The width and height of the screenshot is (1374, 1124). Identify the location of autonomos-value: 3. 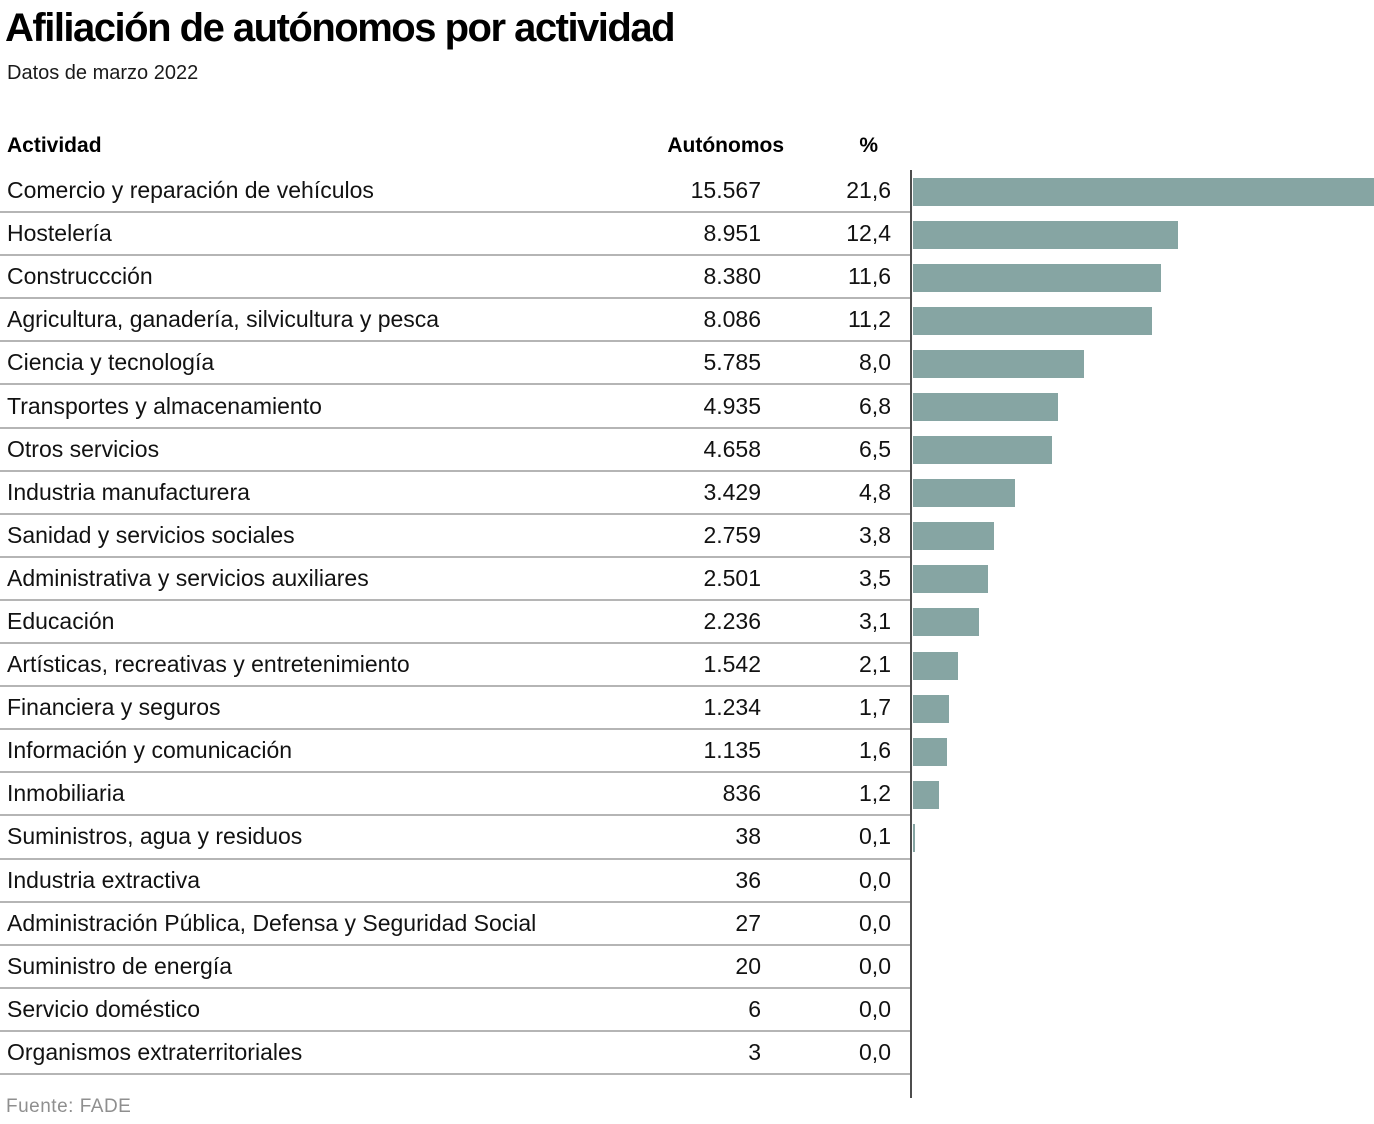
(686, 1053).